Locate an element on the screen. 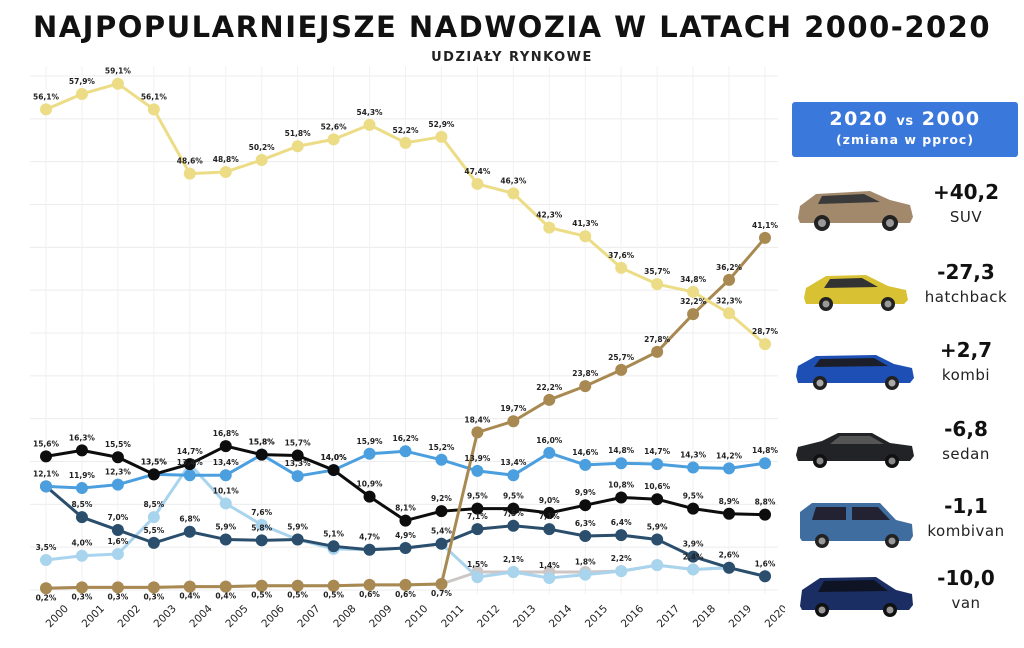  data-label: 1,4% is located at coordinates (549, 565).